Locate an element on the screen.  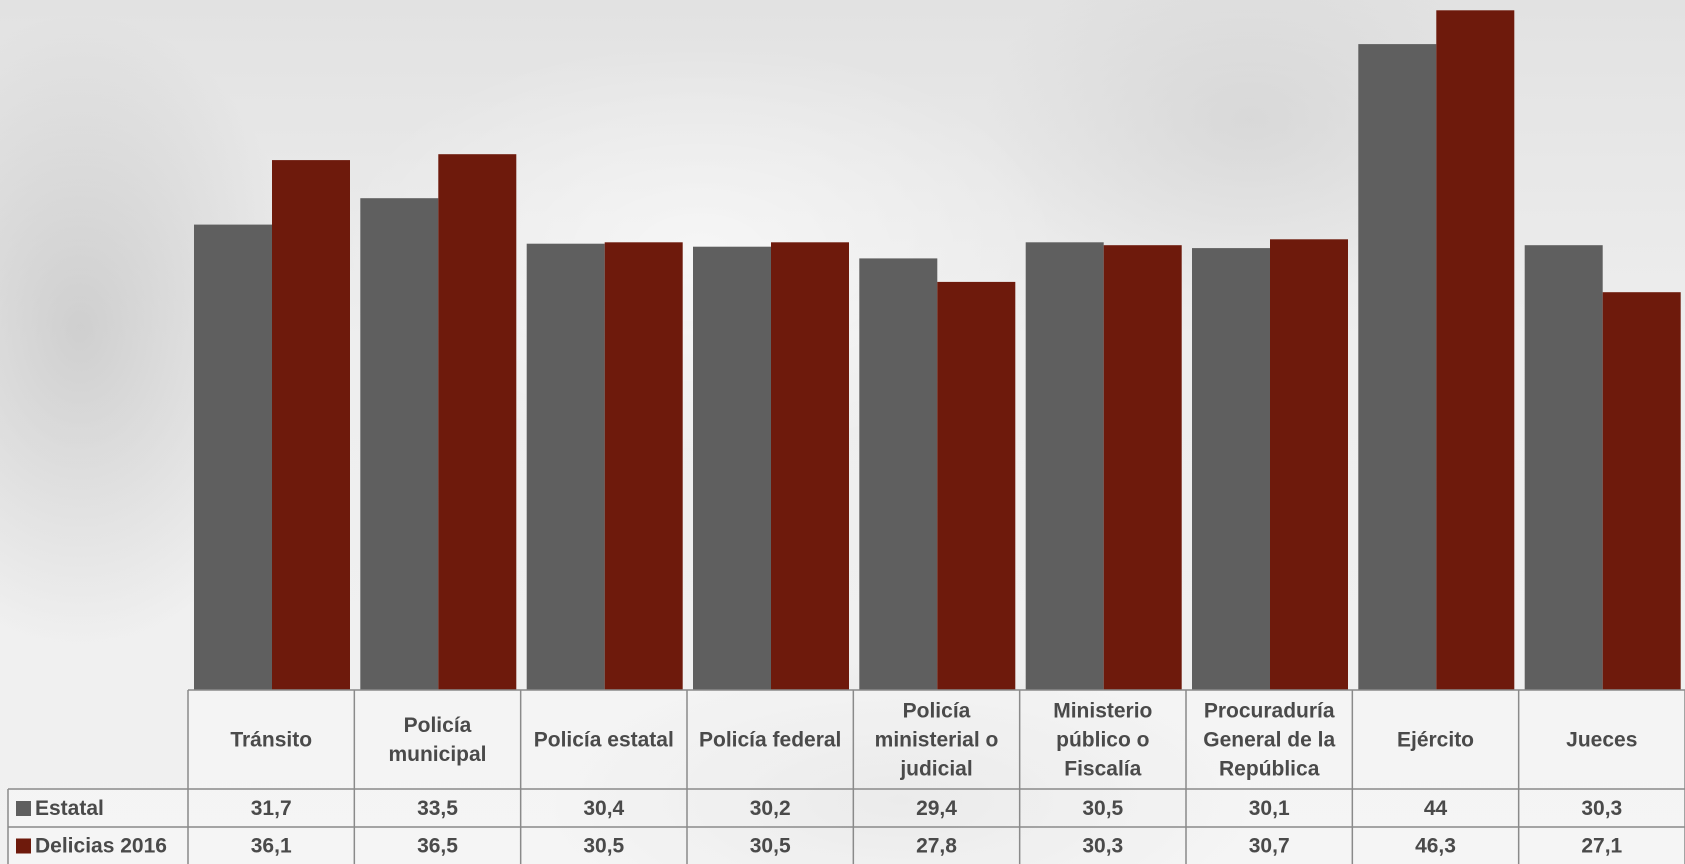
bar-estatal-policia-federal is located at coordinates (732, 468).